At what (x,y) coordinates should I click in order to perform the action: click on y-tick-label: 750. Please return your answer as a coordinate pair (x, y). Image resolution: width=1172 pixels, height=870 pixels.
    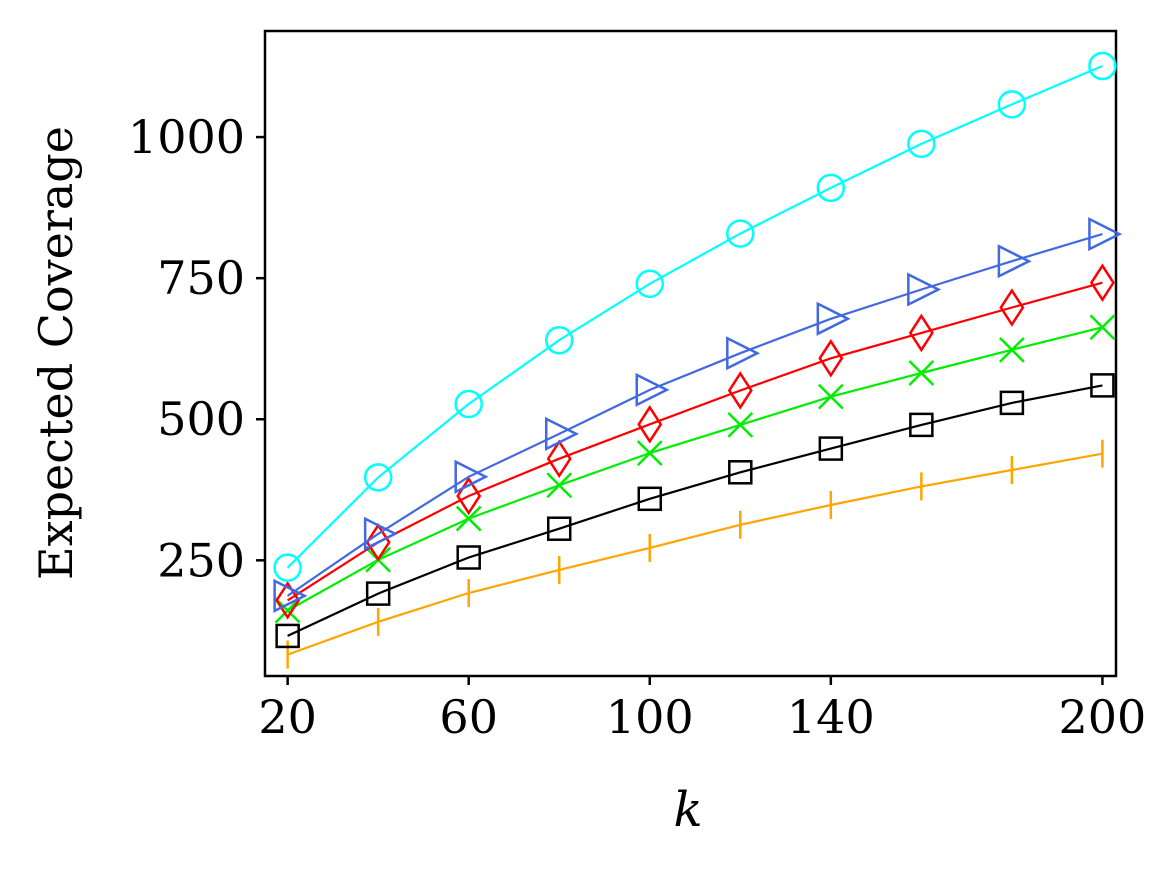
    Looking at the image, I should click on (201, 278).